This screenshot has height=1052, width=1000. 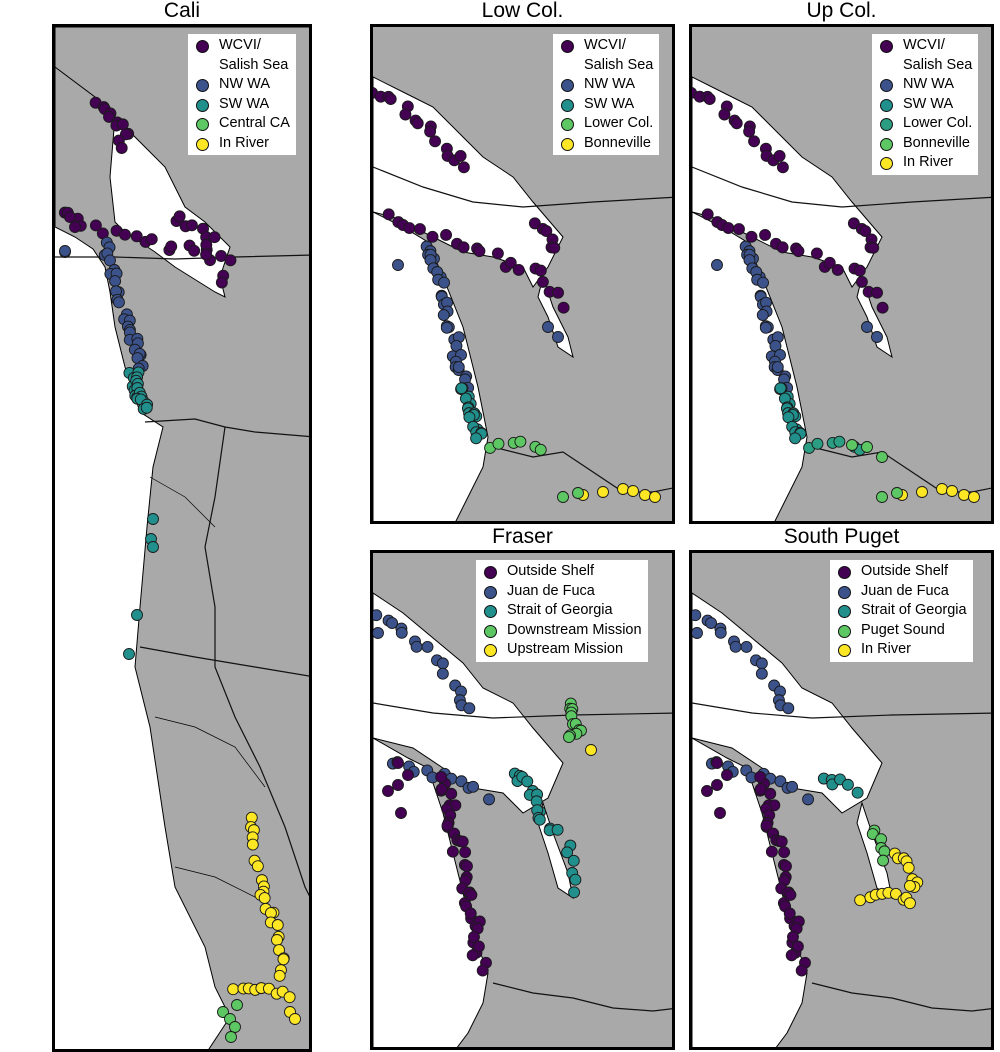 What do you see at coordinates (574, 629) in the screenshot?
I see `legend-label: Downstream Mission` at bounding box center [574, 629].